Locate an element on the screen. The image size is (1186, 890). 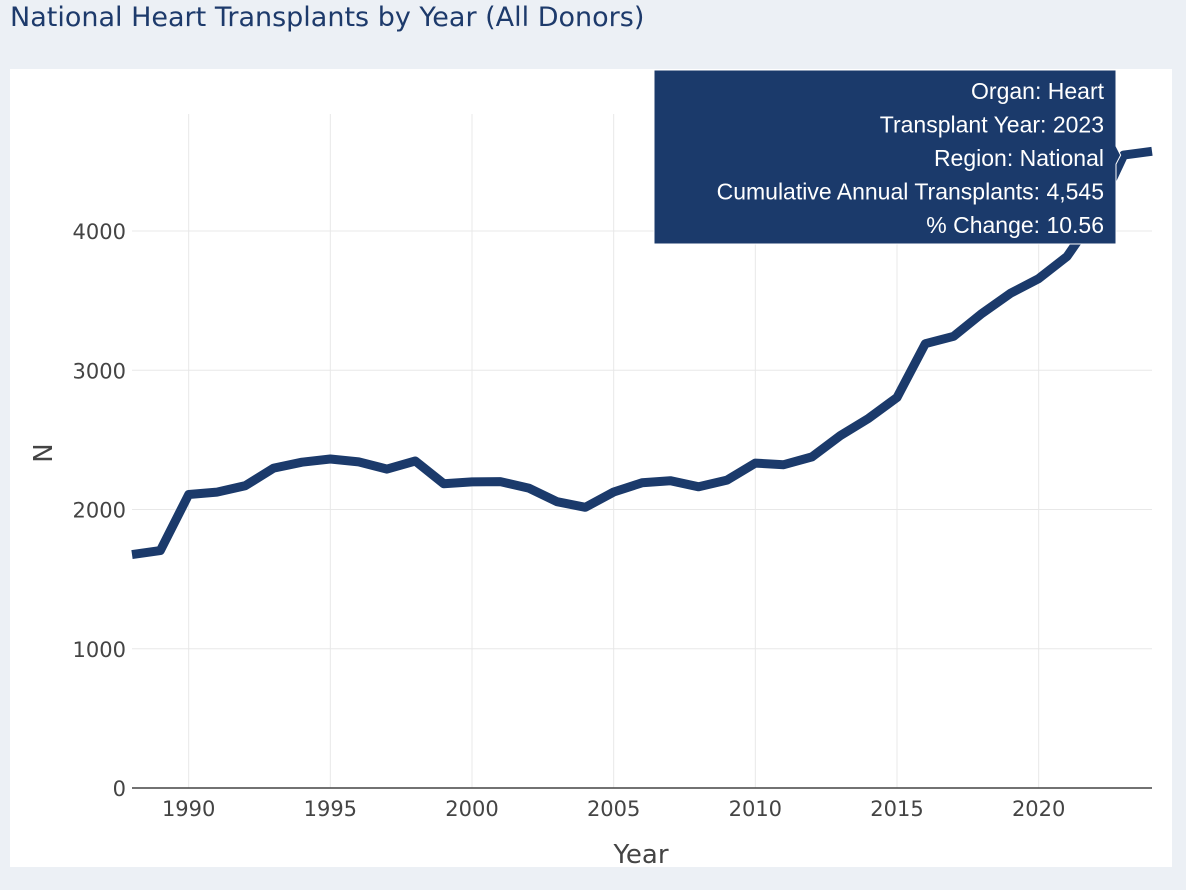
tooltip-line: Organ: Heart is located at coordinates (1038, 91).